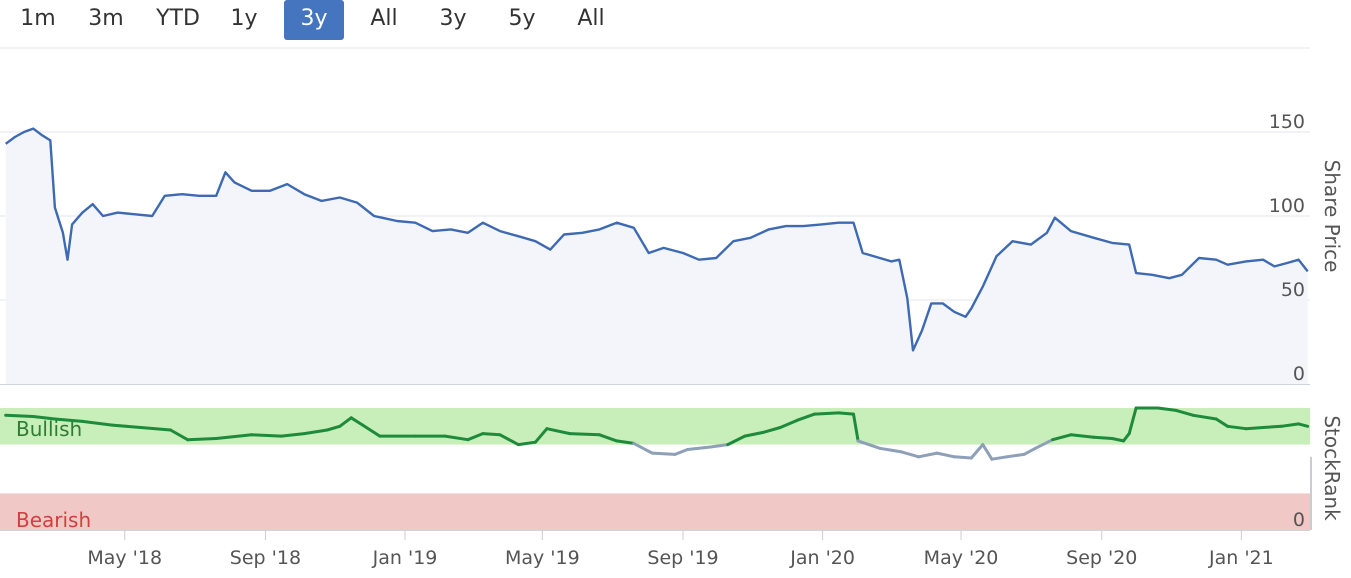 The height and width of the screenshot is (578, 1351). I want to click on stockrank-axis-title: StockRank, so click(1332, 468).